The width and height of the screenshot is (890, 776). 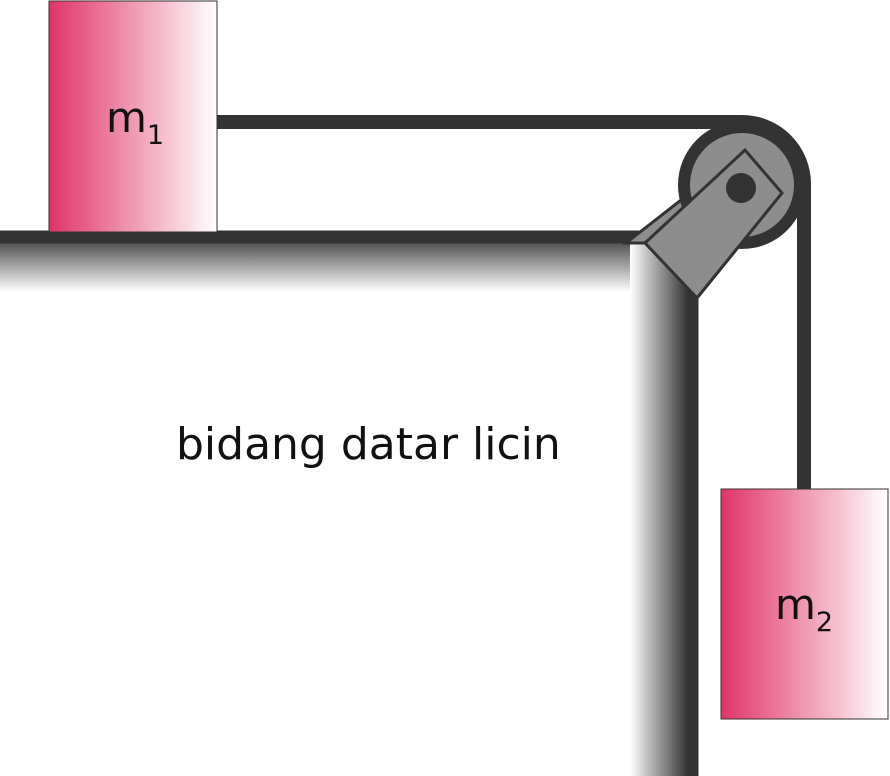 I want to click on mass1-symbol: m, so click(x=126, y=117).